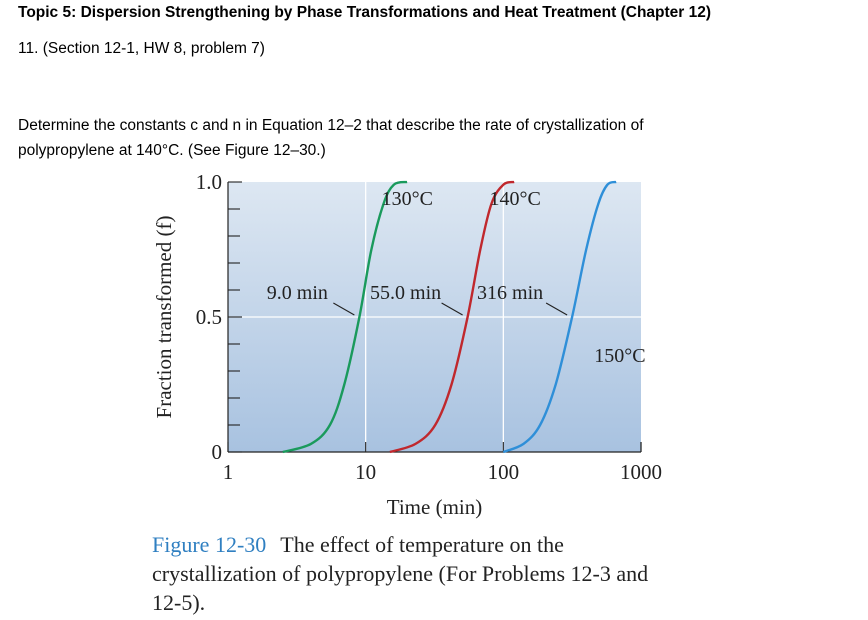 The height and width of the screenshot is (620, 868). I want to click on series-label: 140°C, so click(514, 199).